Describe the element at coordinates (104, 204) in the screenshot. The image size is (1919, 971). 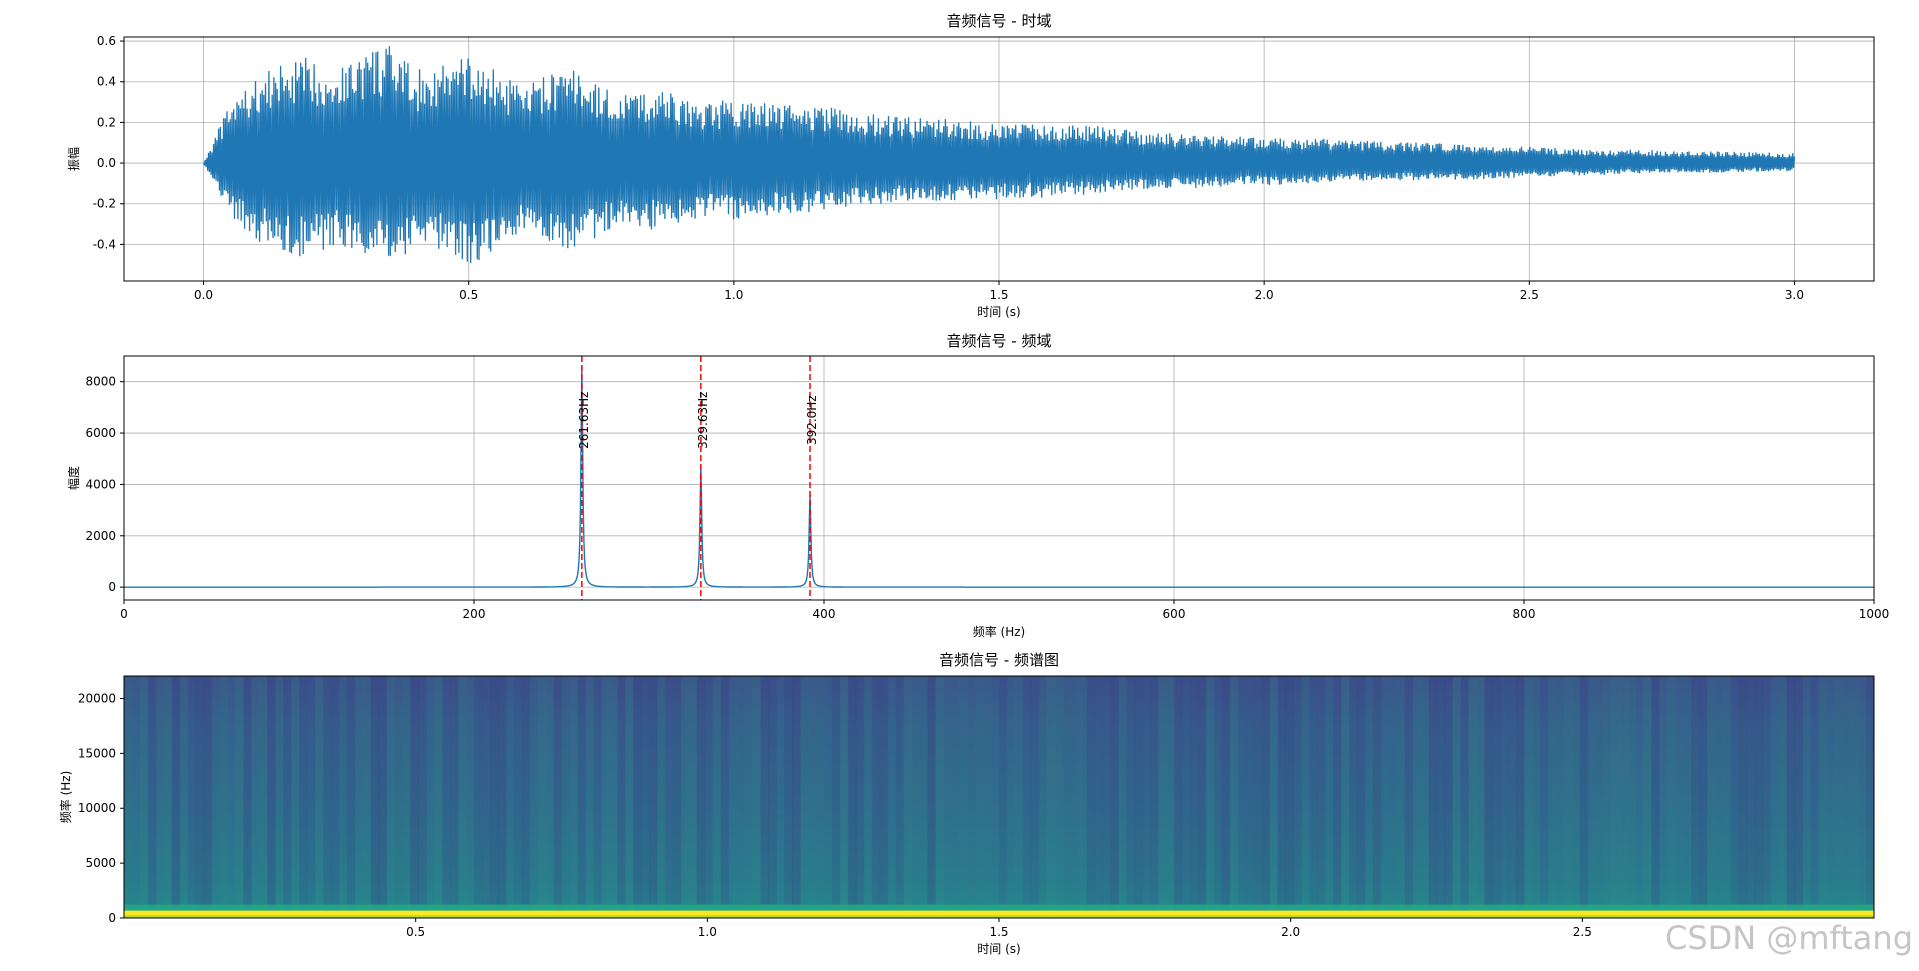
I see `y-tick-label: -0.2` at that location.